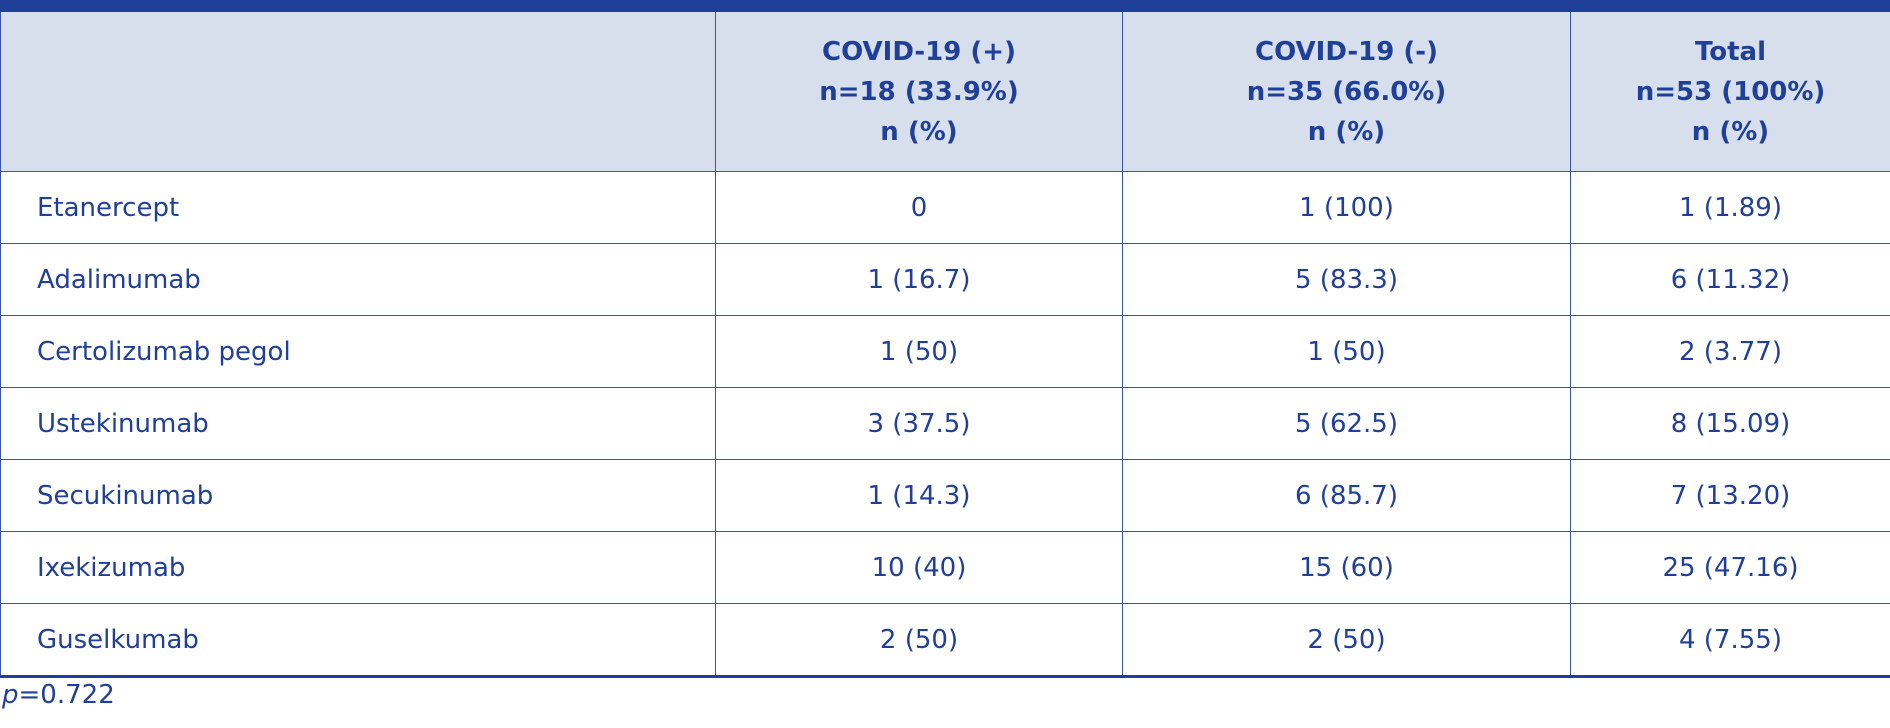 This screenshot has width=1890, height=728. Describe the element at coordinates (919, 51) in the screenshot. I see `header-line: COVID-19 (+)` at that location.